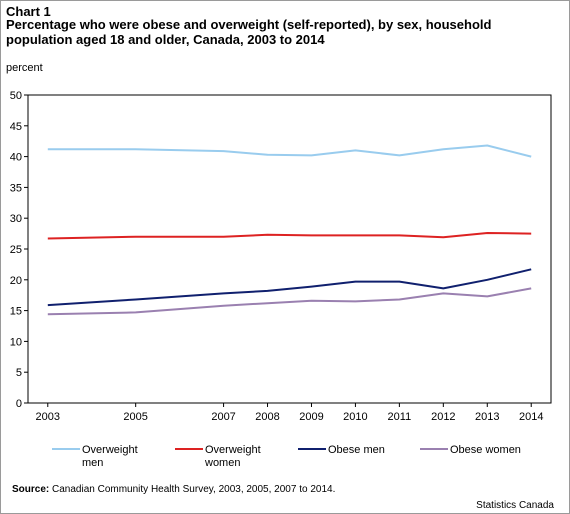 Image resolution: width=570 pixels, height=514 pixels. Describe the element at coordinates (289, 413) in the screenshot. I see `x-axis: 2003 2005 2007 2008 2009 2010 2011 2012 2013 2014` at that location.